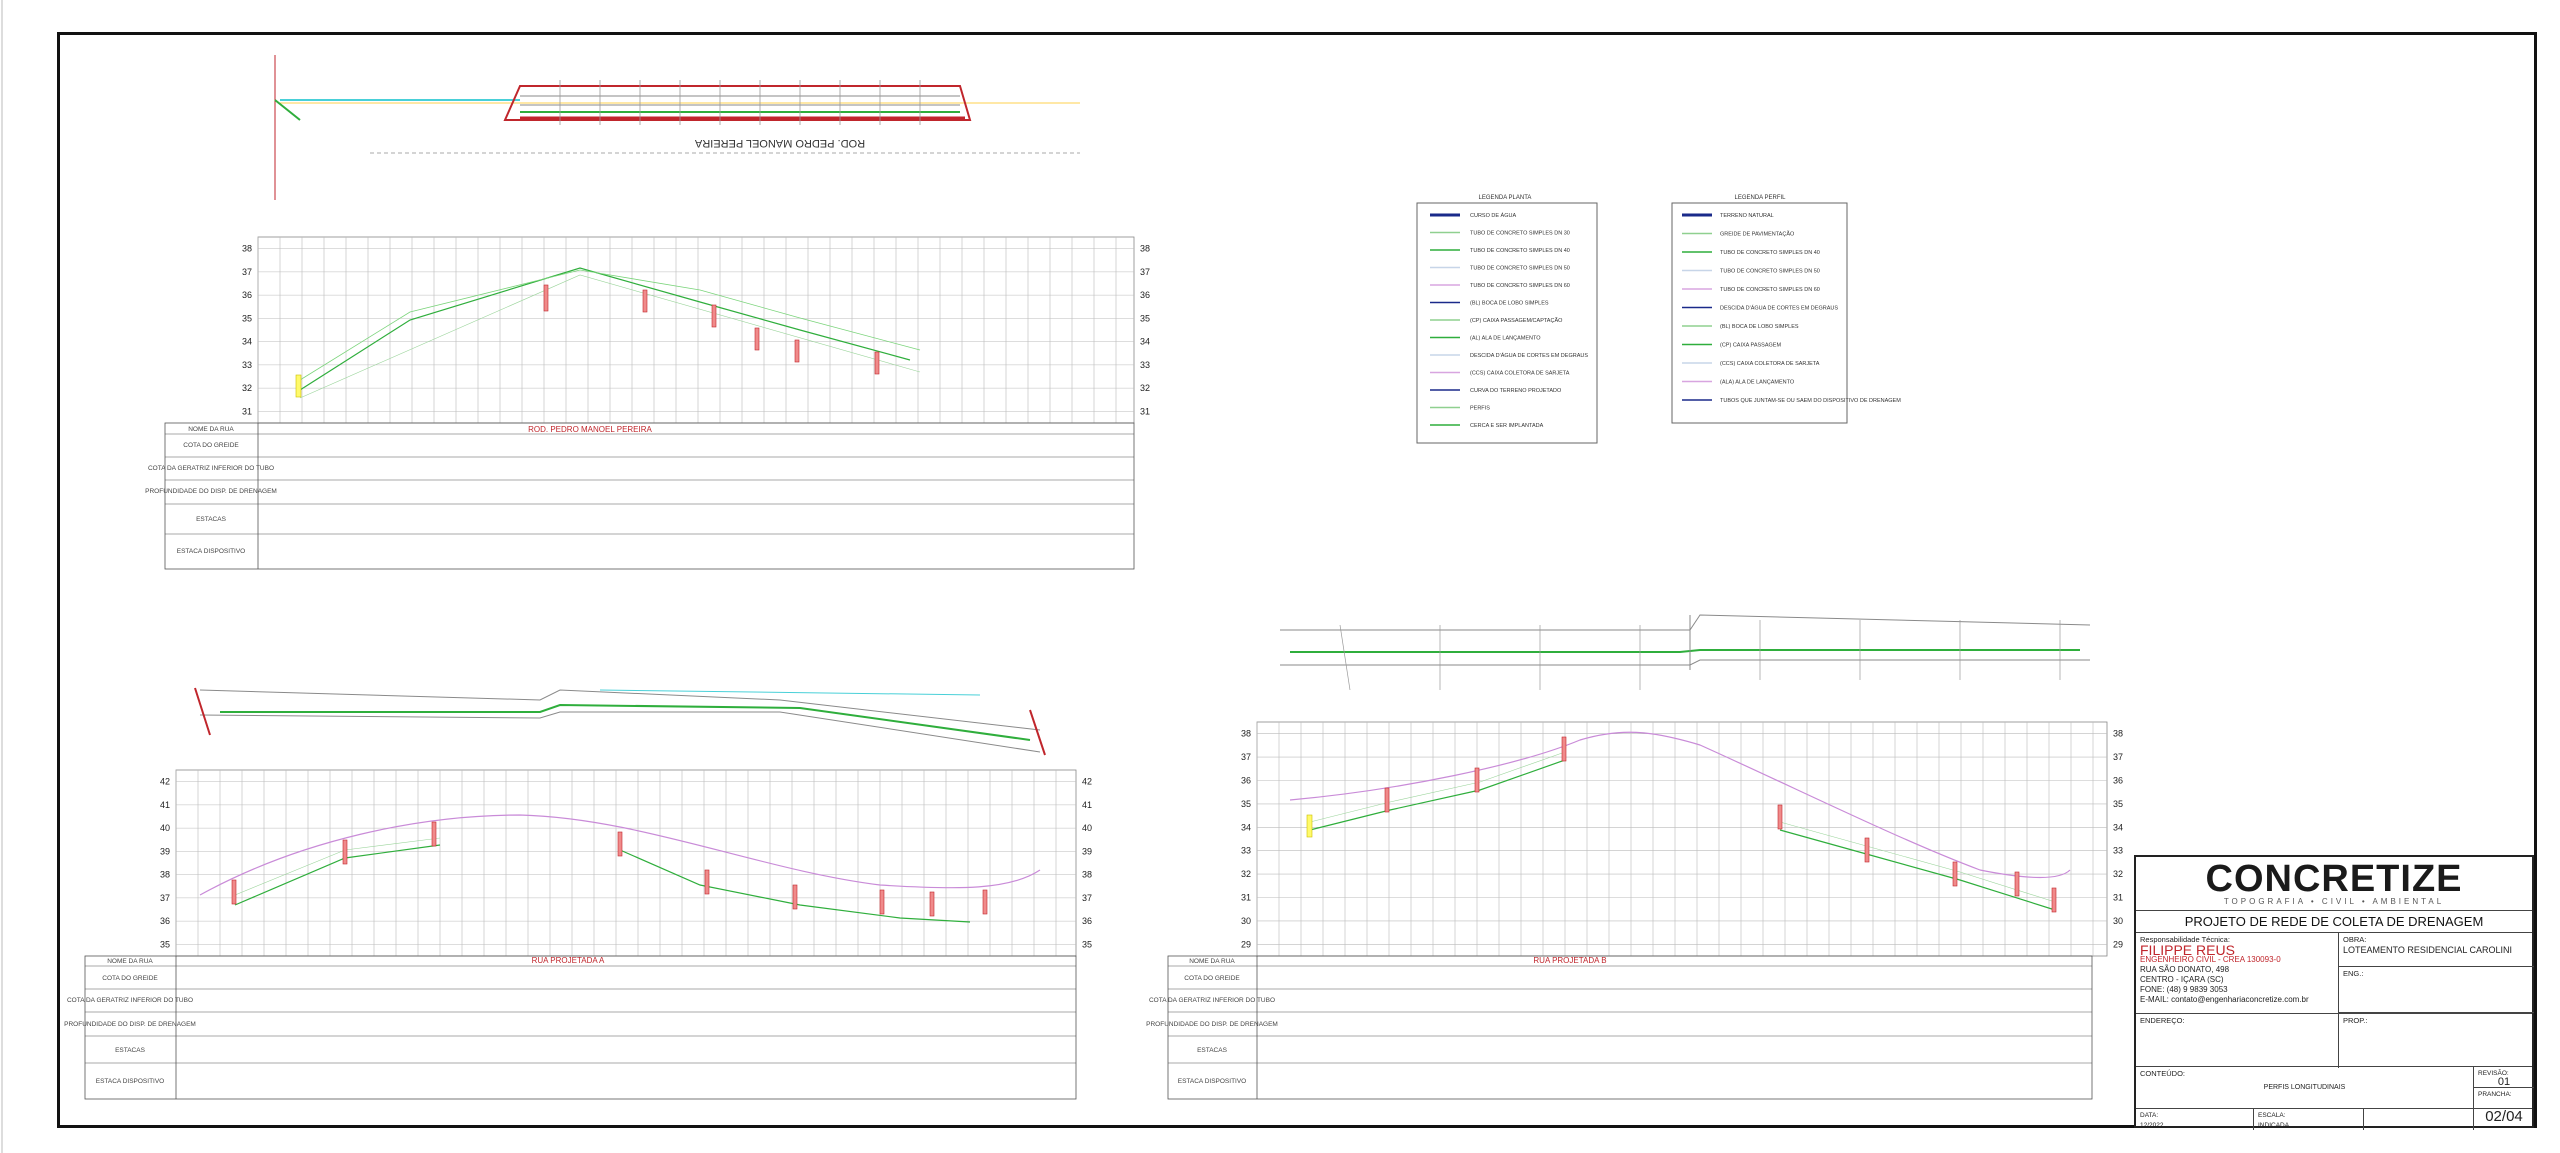 This screenshot has width=2560, height=1153. Describe the element at coordinates (1757, 383) in the screenshot. I see `legend-item: (ALA) ALA DE LANÇAMENTO` at that location.